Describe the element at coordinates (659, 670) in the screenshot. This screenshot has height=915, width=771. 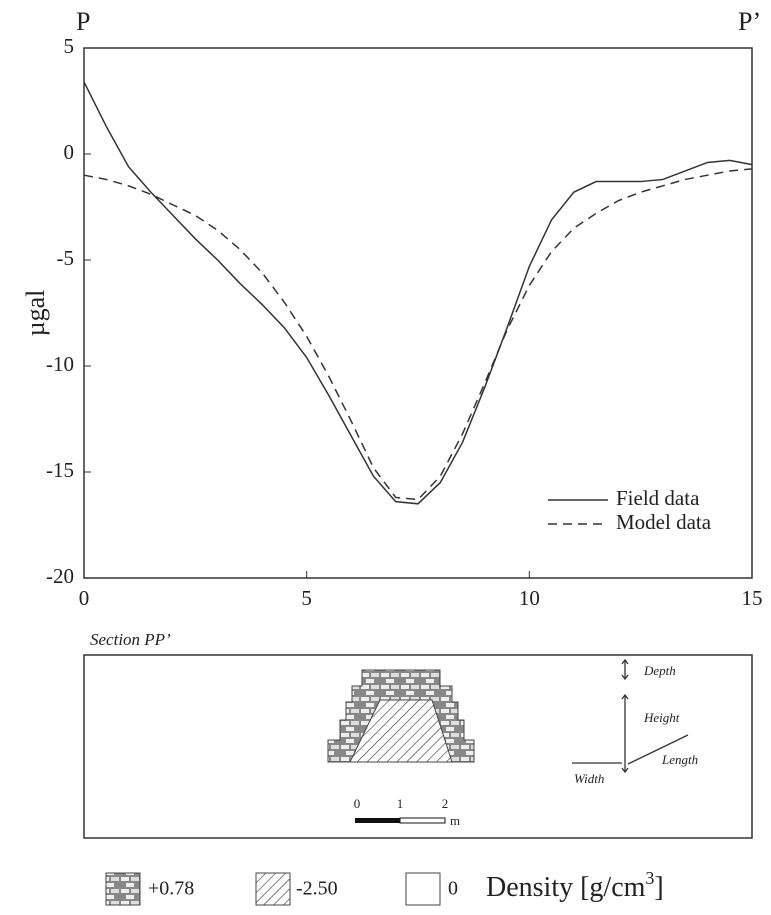
I see `dim-label: Depth` at that location.